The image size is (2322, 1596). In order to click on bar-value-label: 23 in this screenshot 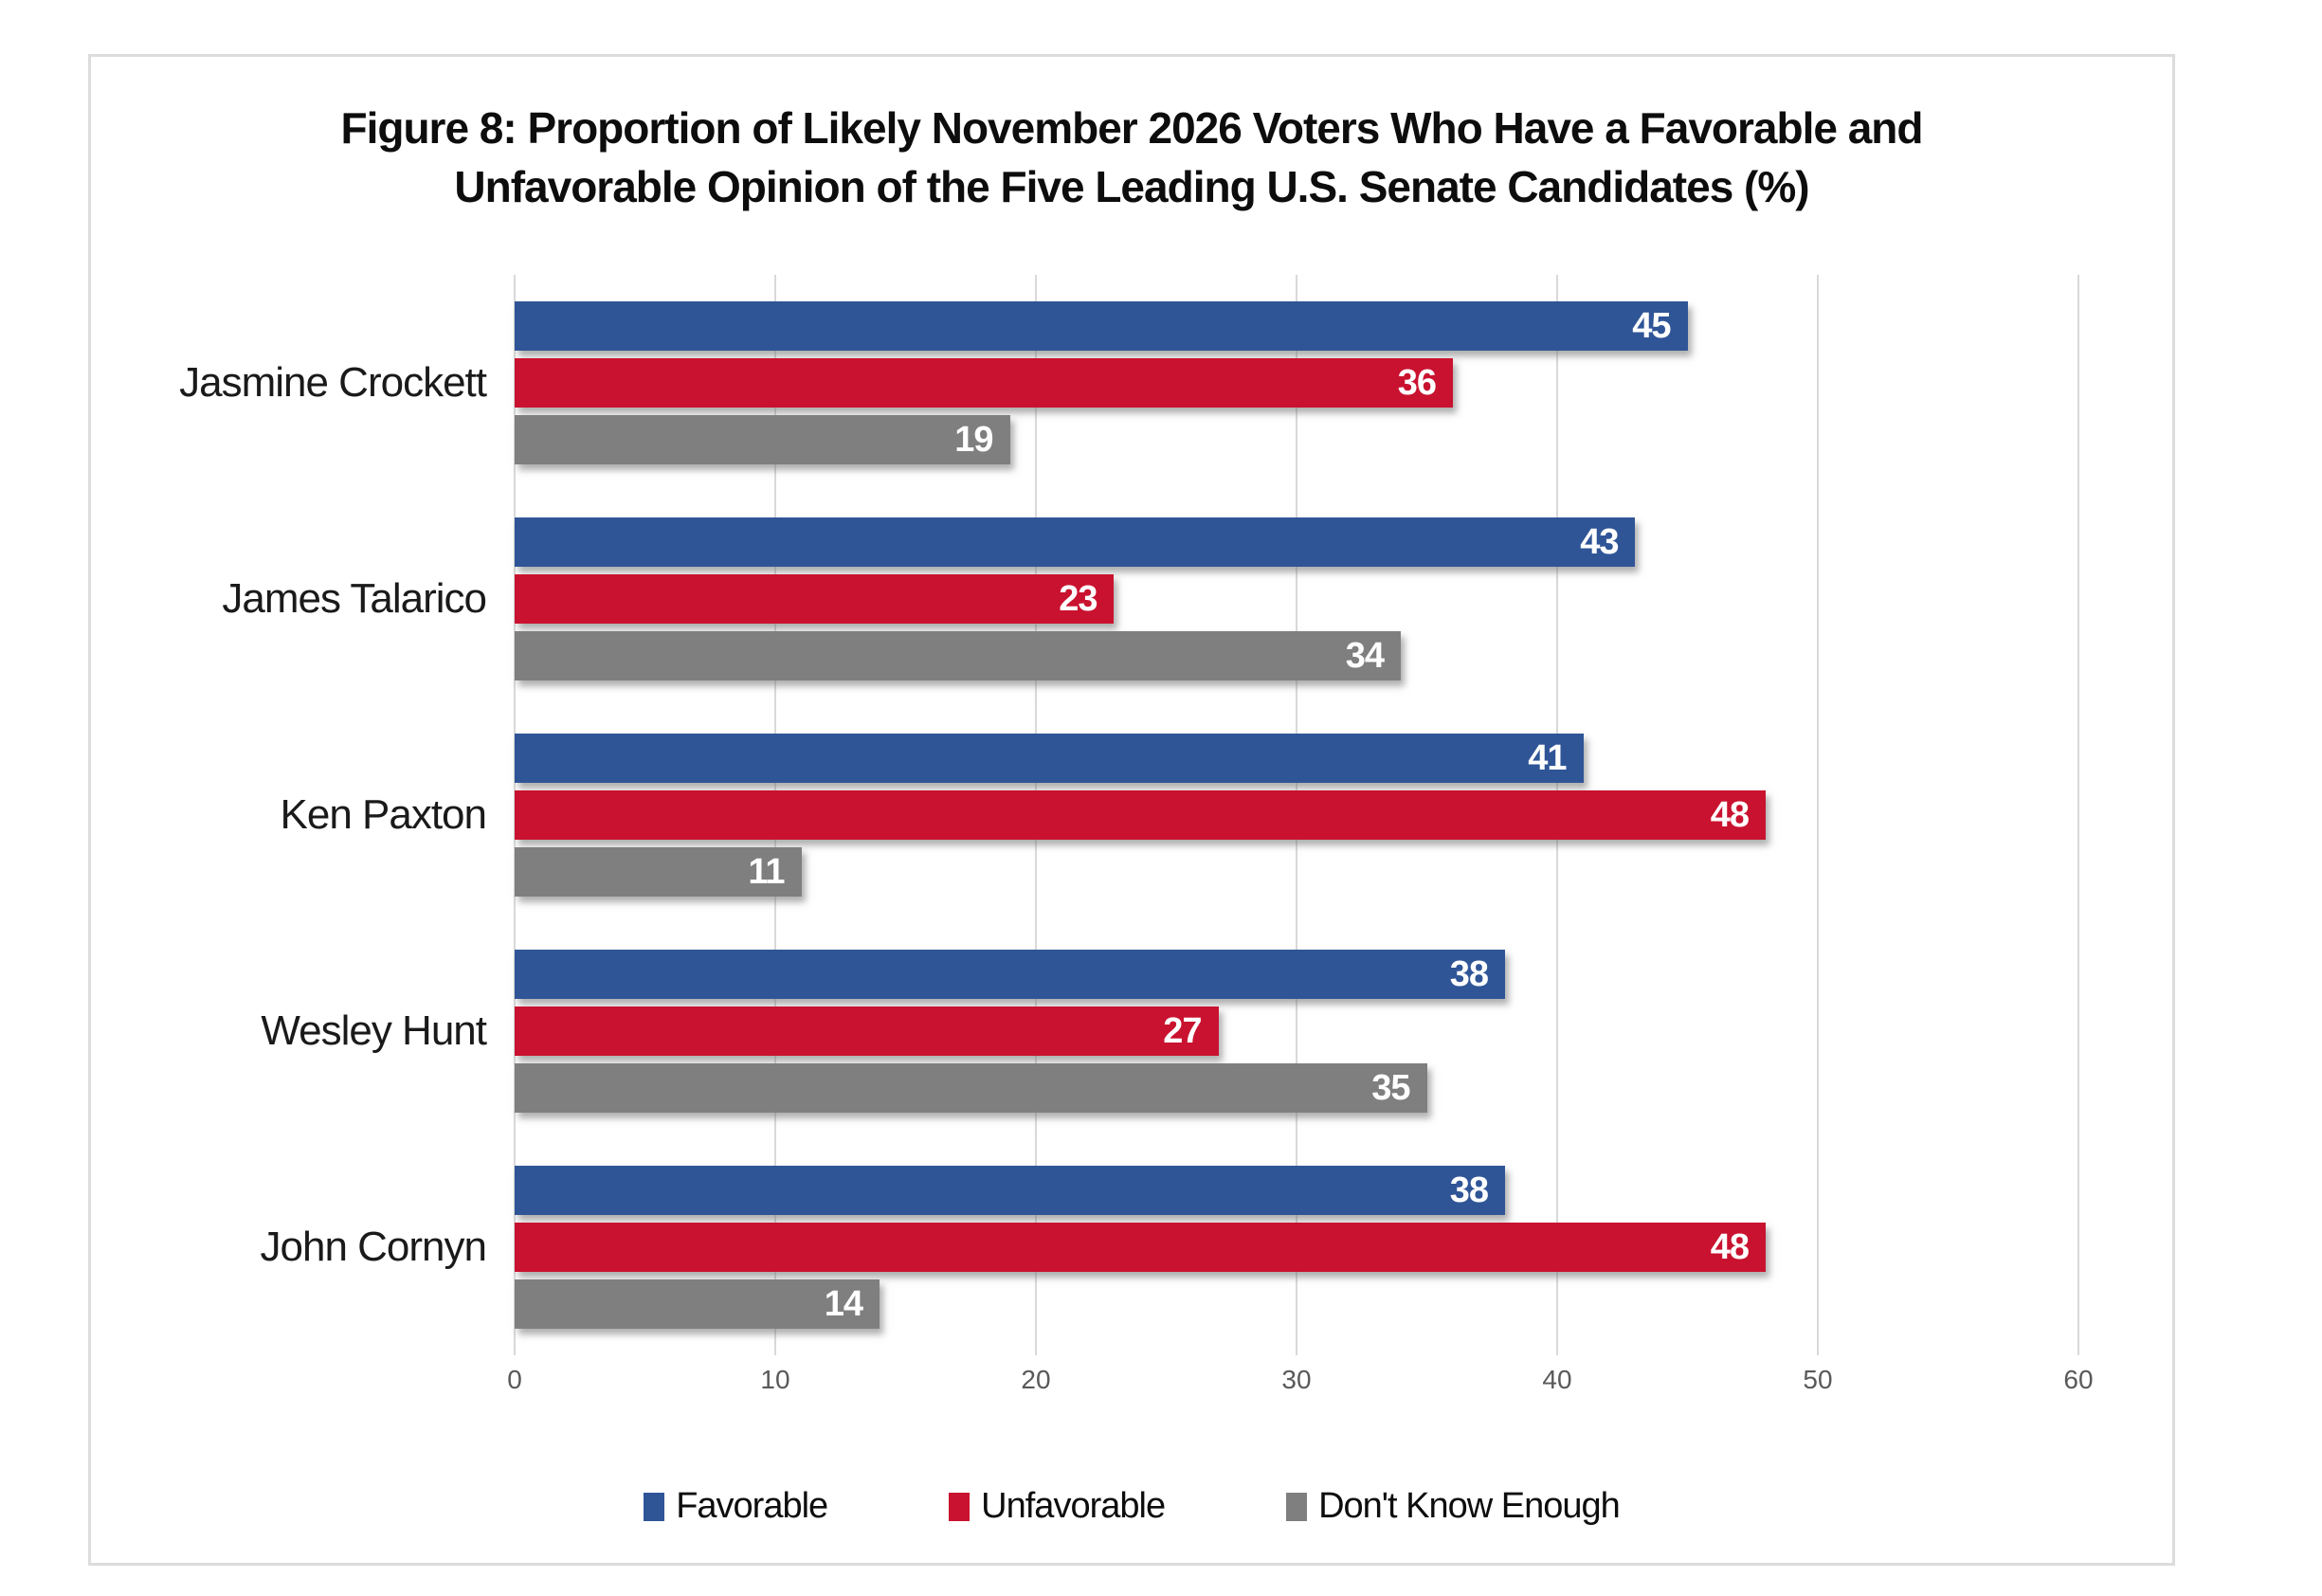, I will do `click(1079, 599)`.